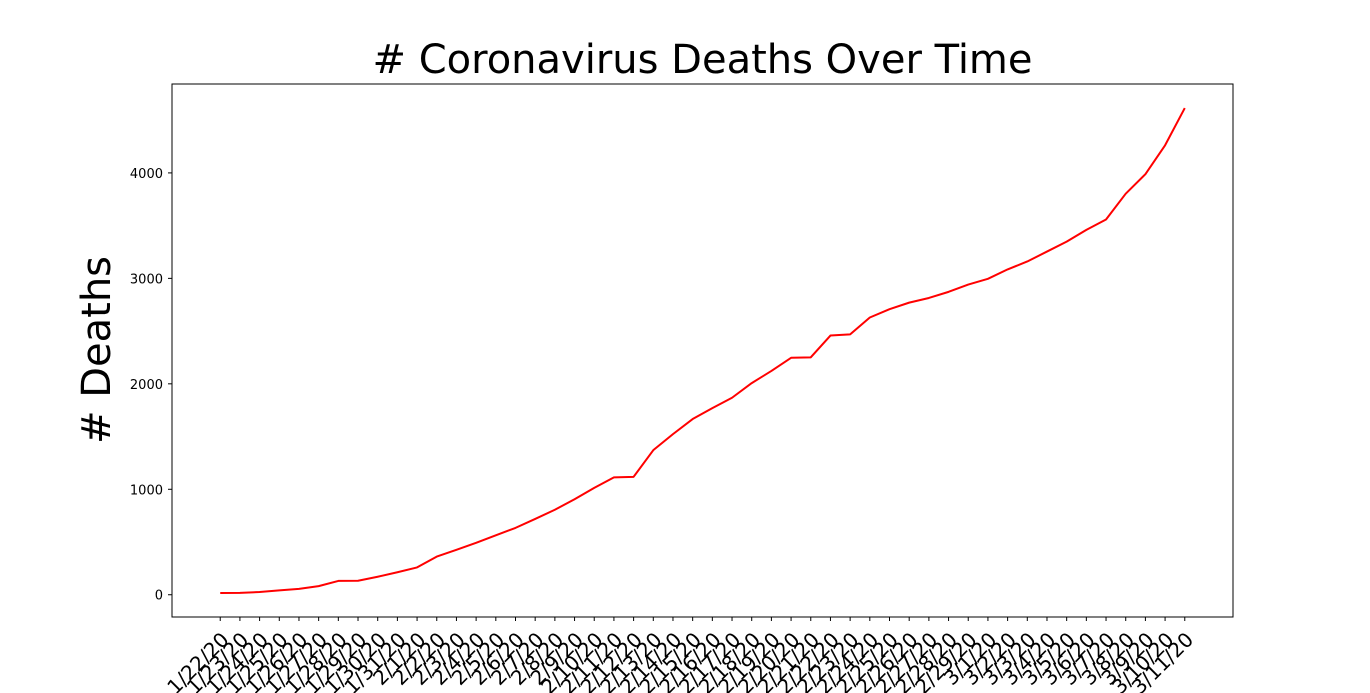 The width and height of the screenshot is (1370, 693). What do you see at coordinates (146, 174) in the screenshot?
I see `y-tick-label: 4000` at bounding box center [146, 174].